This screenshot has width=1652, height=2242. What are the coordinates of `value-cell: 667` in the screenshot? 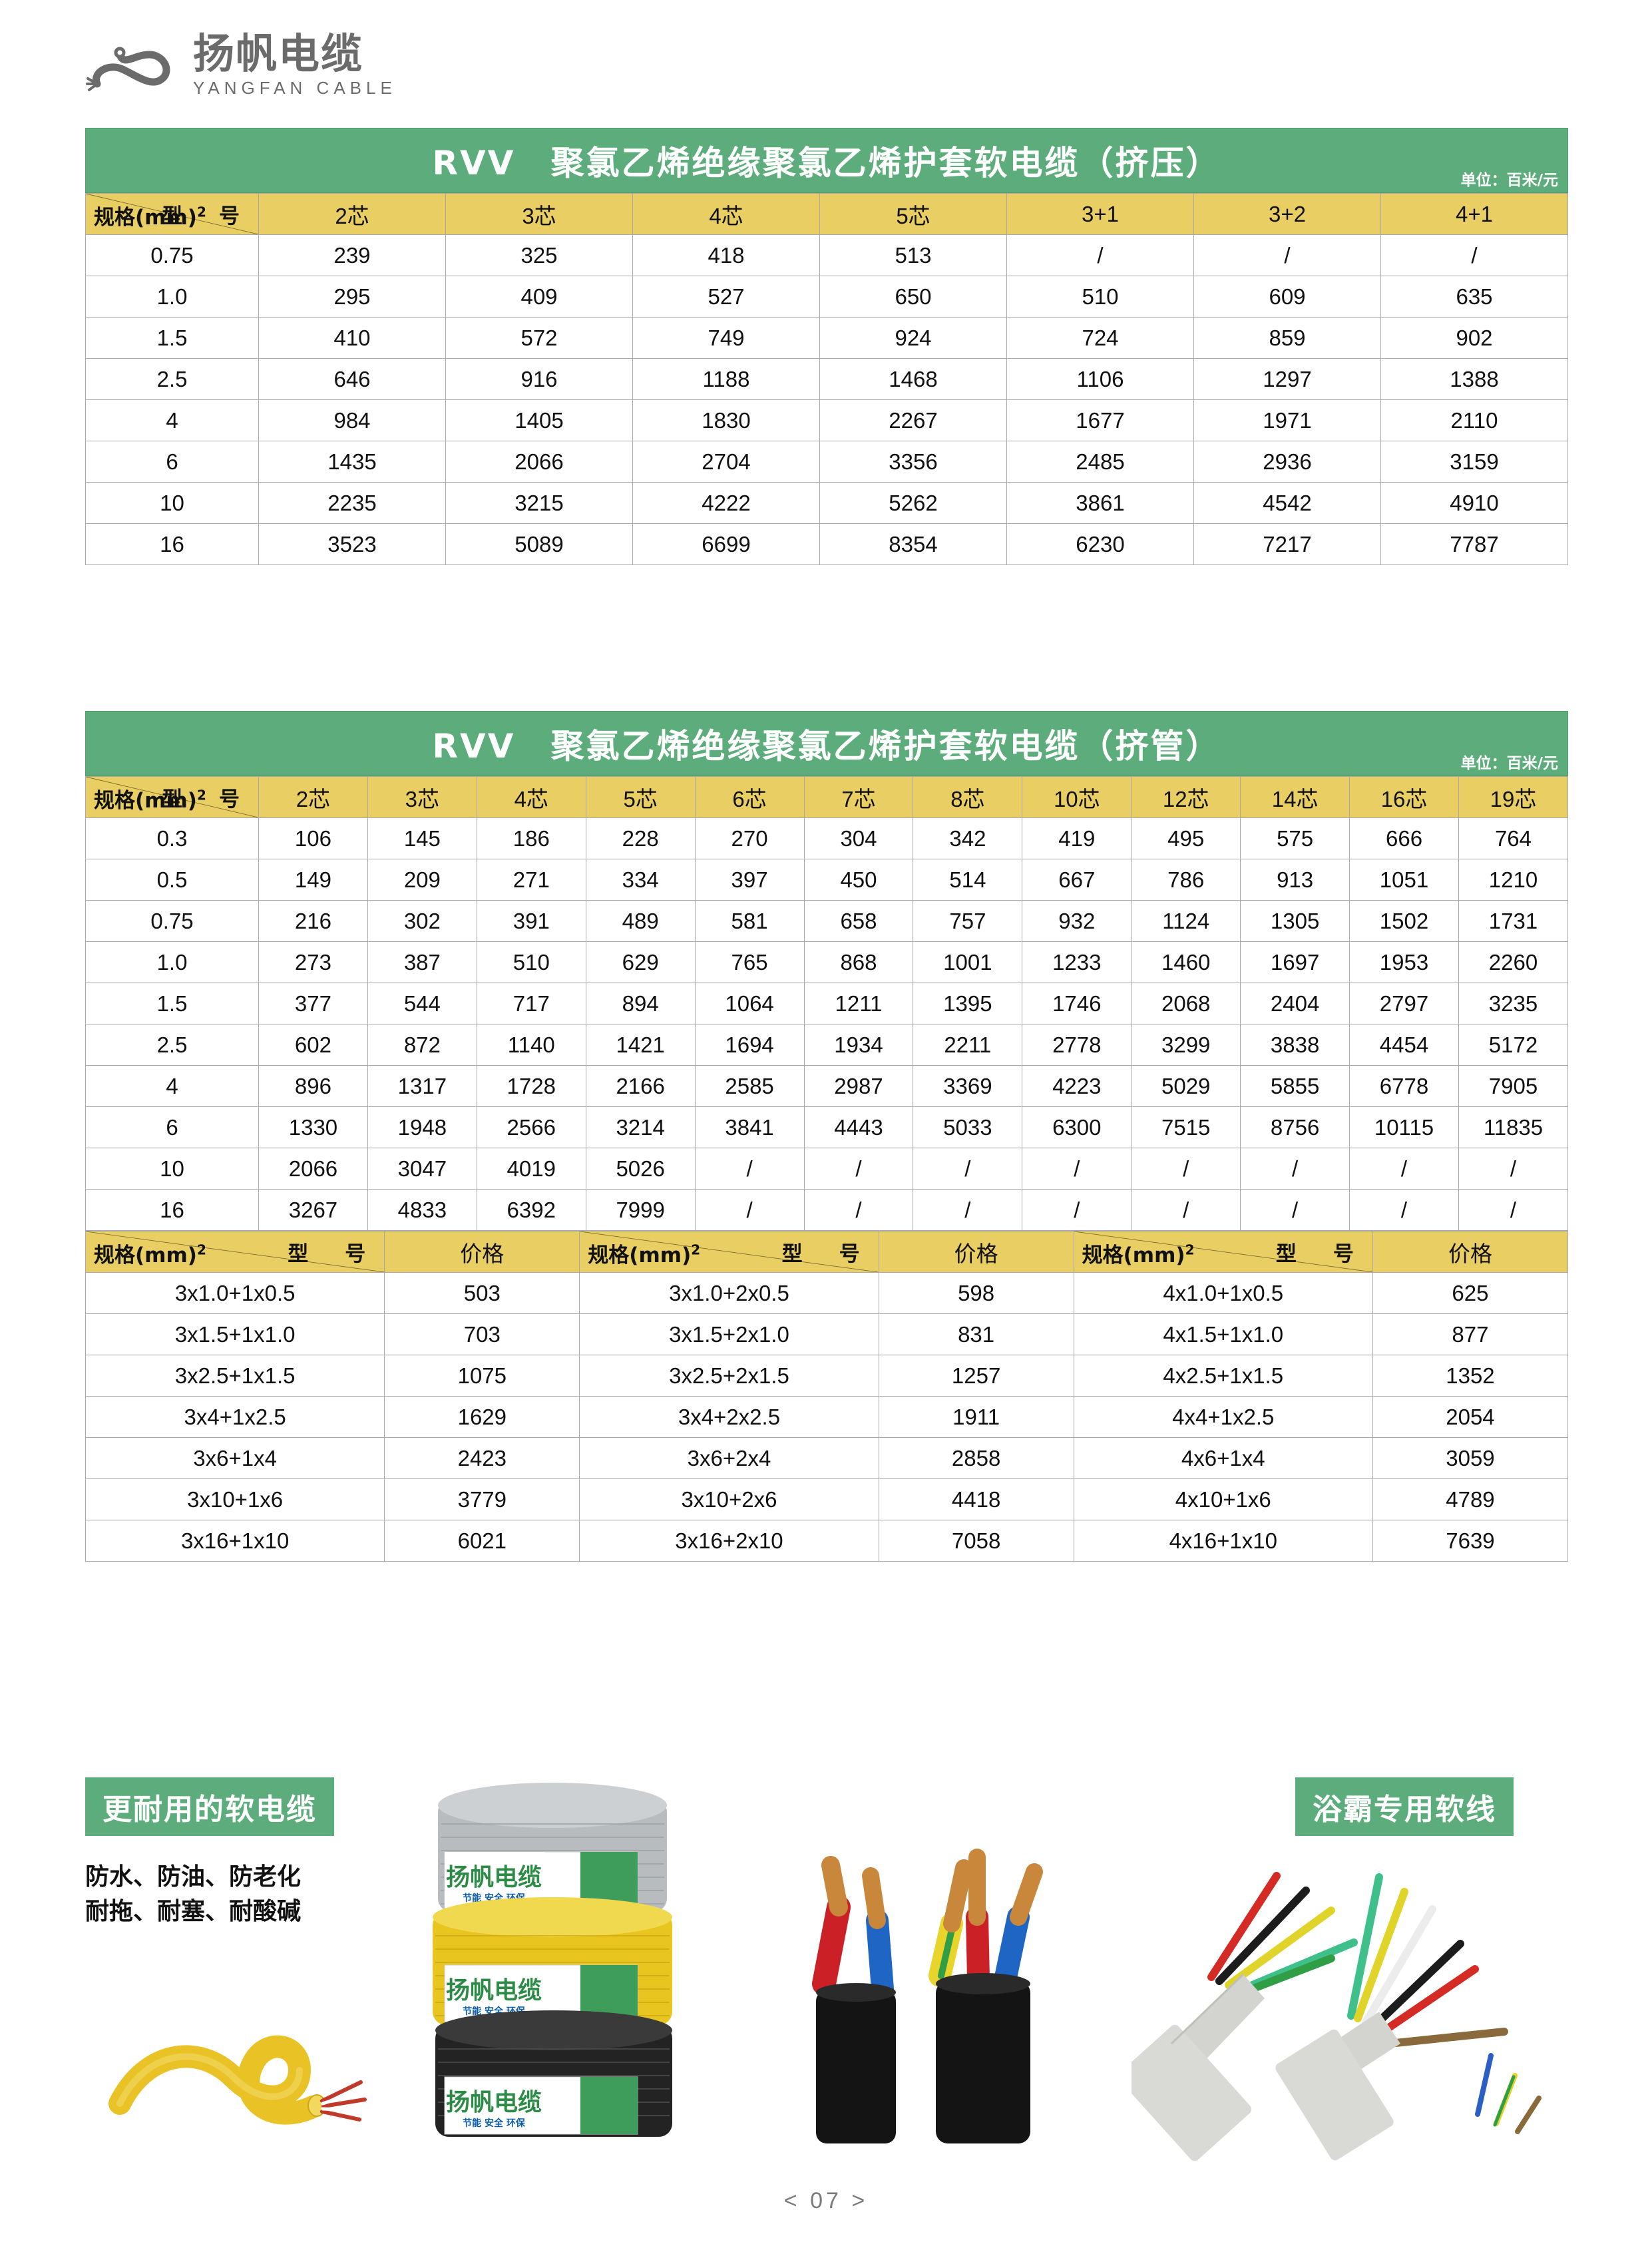 It's located at (1077, 880).